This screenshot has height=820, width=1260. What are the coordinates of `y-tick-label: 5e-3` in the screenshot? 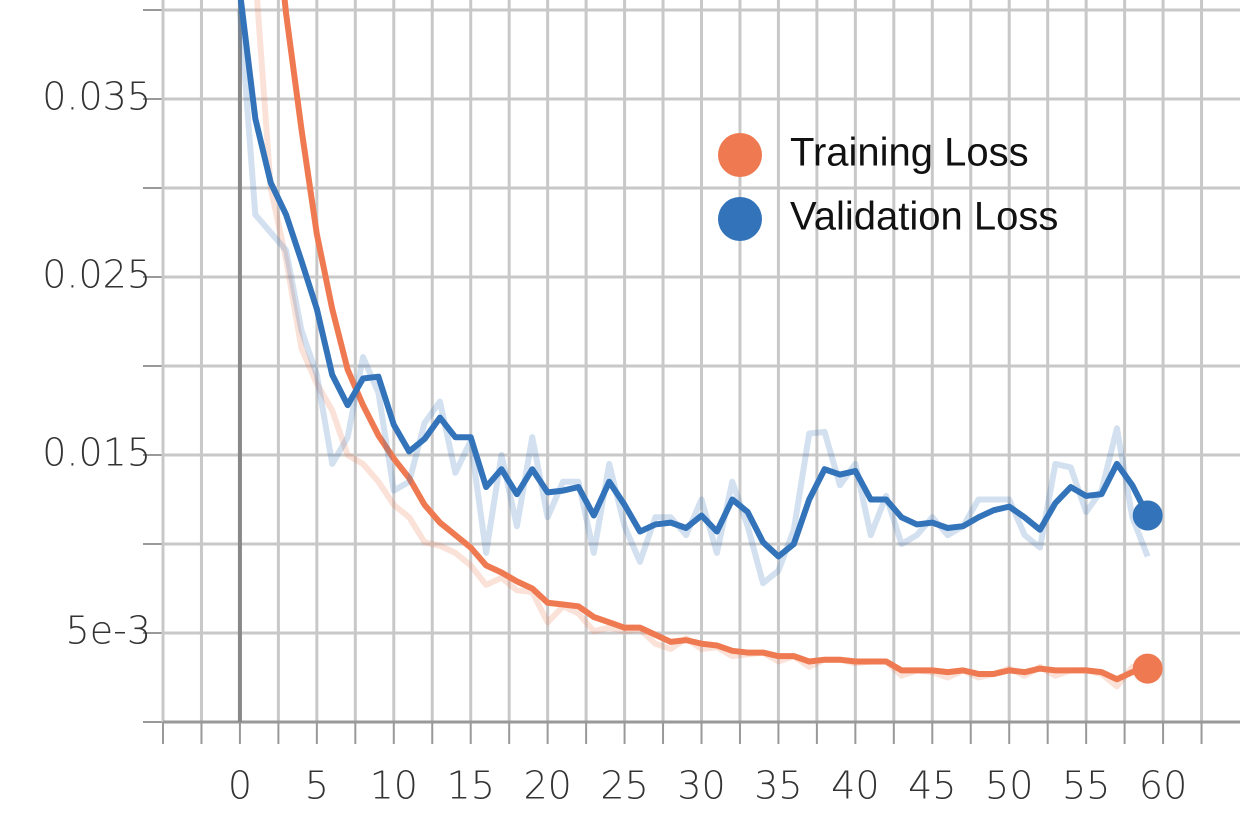 It's located at (108, 631).